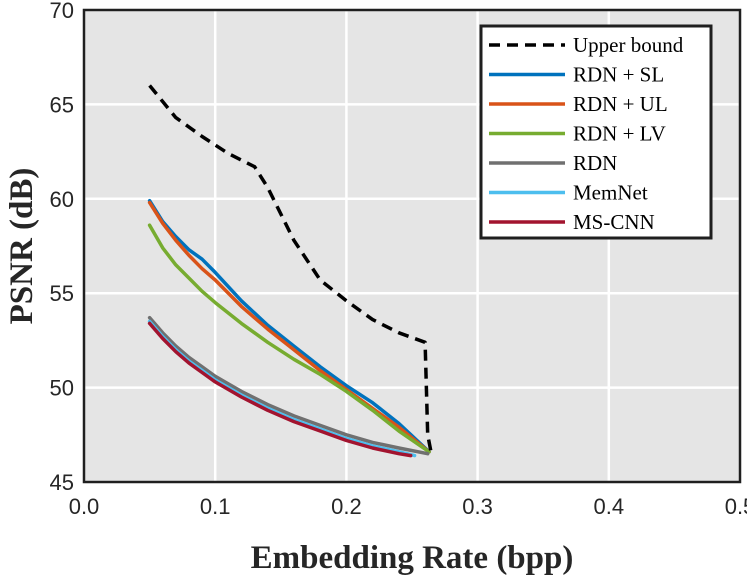 The height and width of the screenshot is (583, 747). What do you see at coordinates (215, 506) in the screenshot?
I see `x-tick-label: 0.1` at bounding box center [215, 506].